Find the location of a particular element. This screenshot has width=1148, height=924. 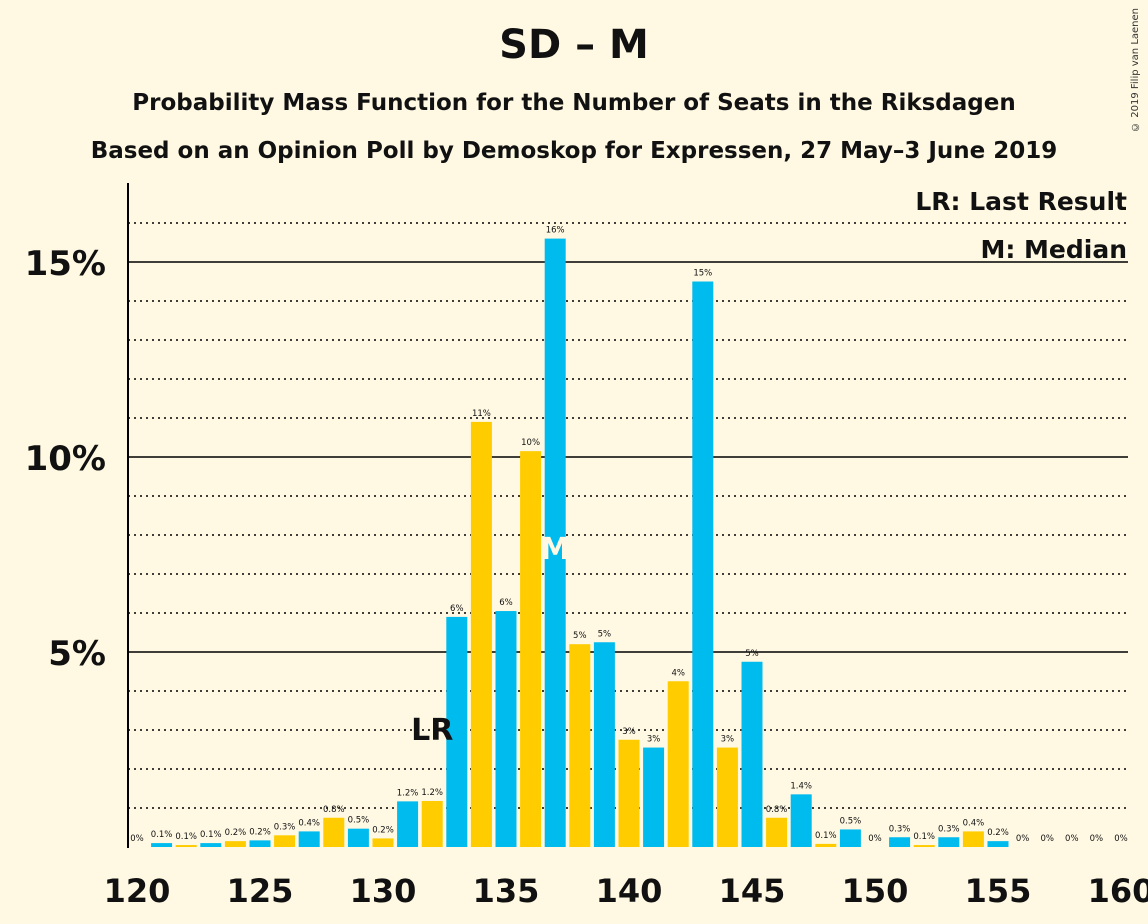

bar-label-155: 0.2% is located at coordinates (998, 833).